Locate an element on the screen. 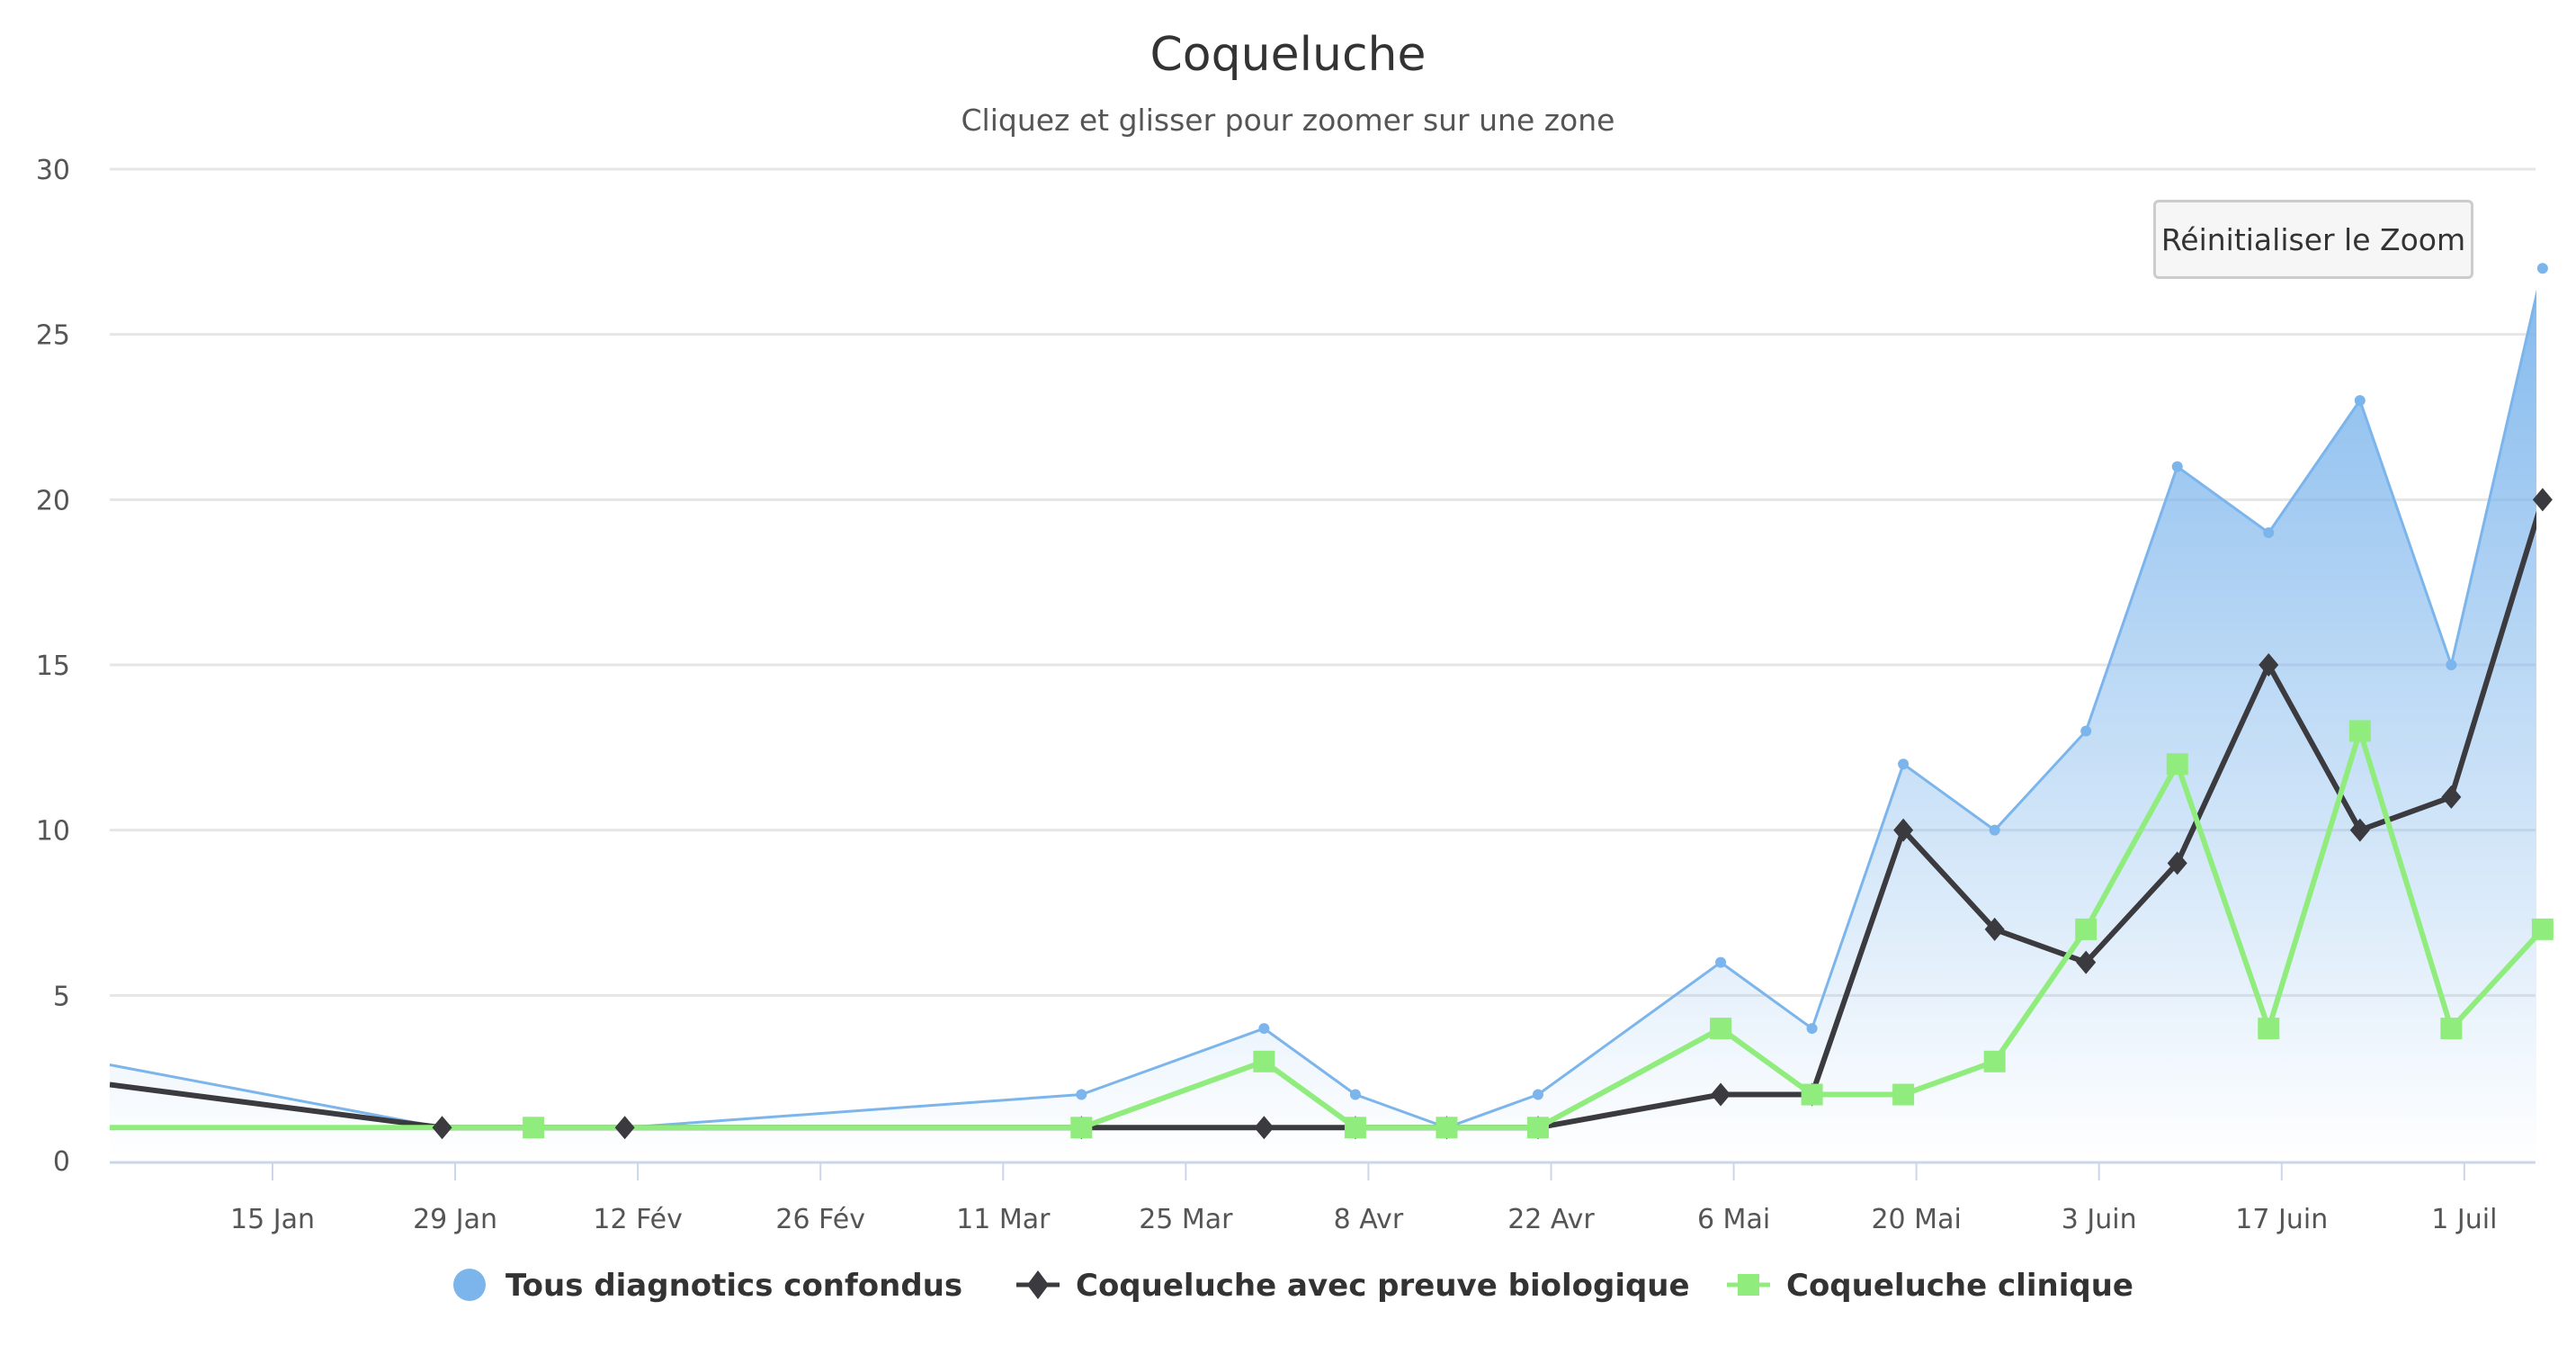  legend-item-biological: Coqueluche avec preuve biologique is located at coordinates (1353, 1286).